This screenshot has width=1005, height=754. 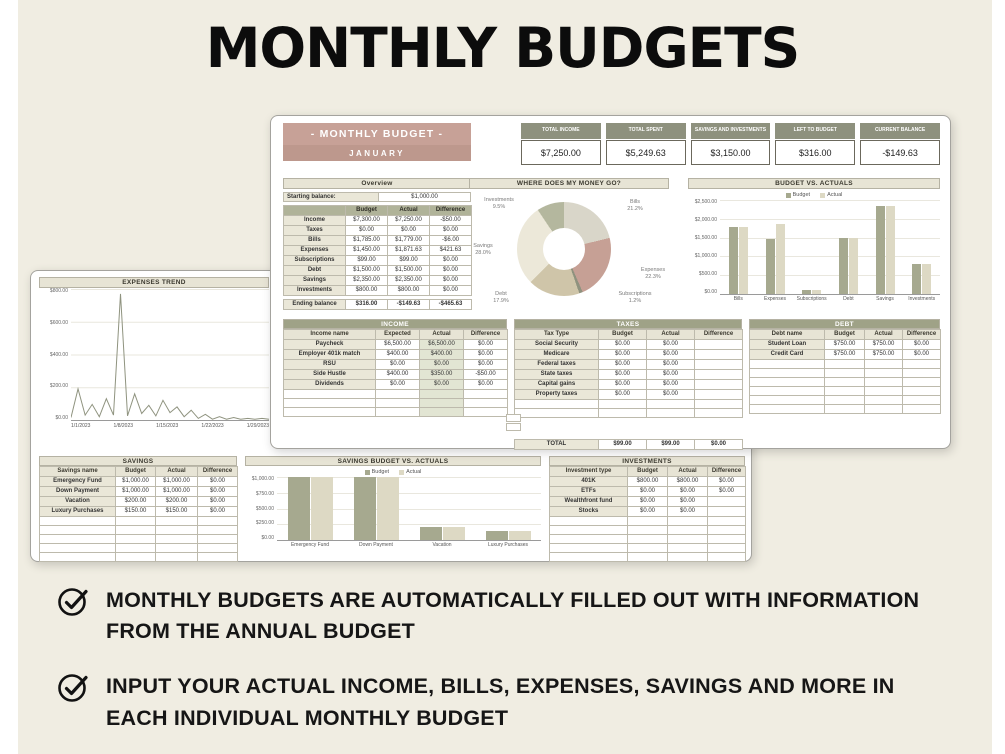 I want to click on table-row: Budget Actual Difference, so click(x=377, y=210).